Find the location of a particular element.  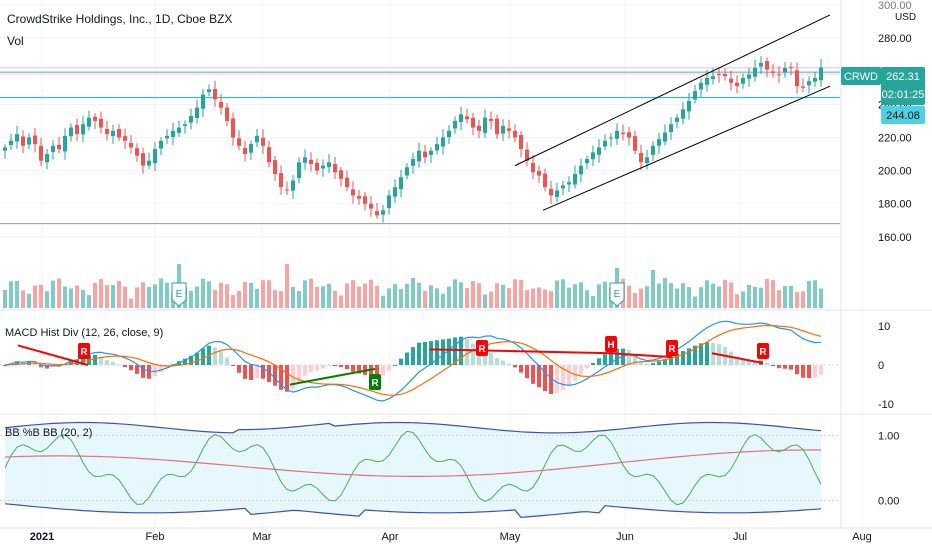

macd-tick-label: 10 is located at coordinates (884, 327).